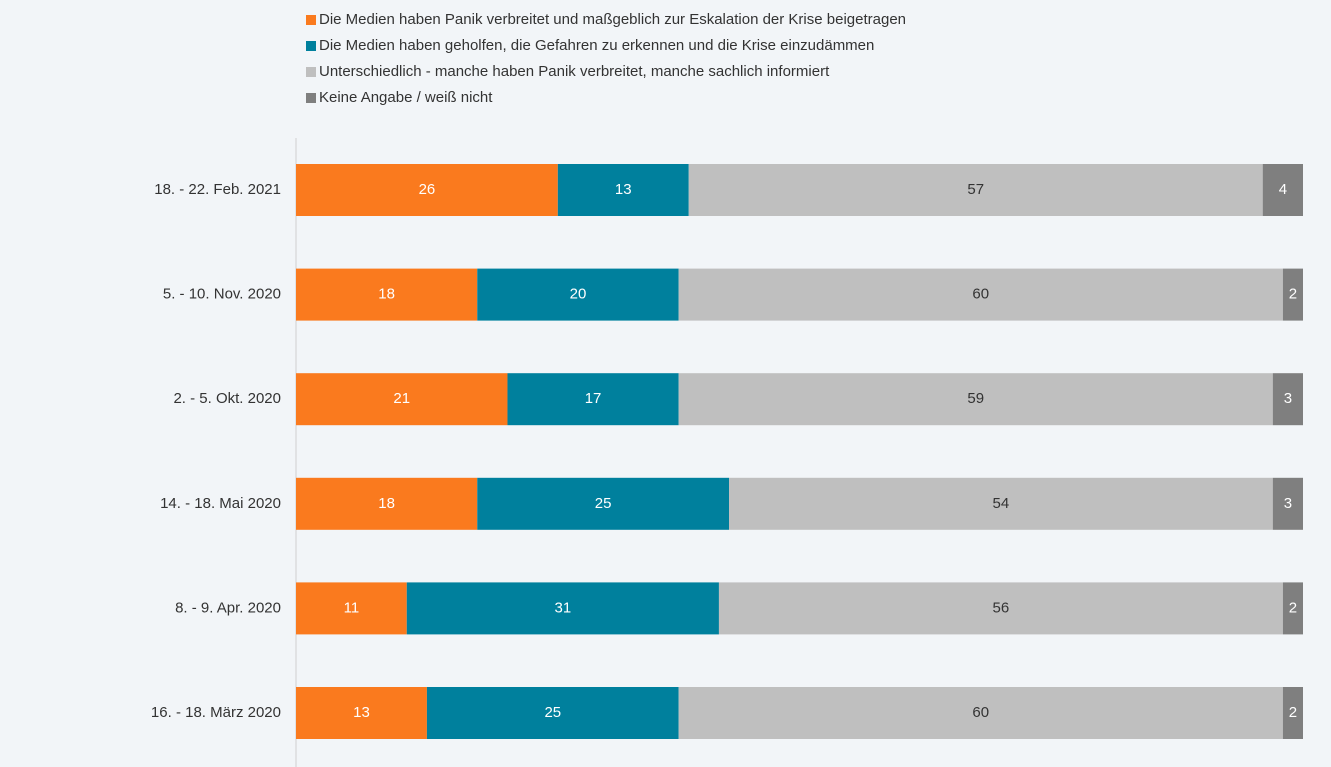 The width and height of the screenshot is (1331, 767). Describe the element at coordinates (220, 503) in the screenshot. I see `y-tick-label: 14. - 18. Mai 2020` at that location.